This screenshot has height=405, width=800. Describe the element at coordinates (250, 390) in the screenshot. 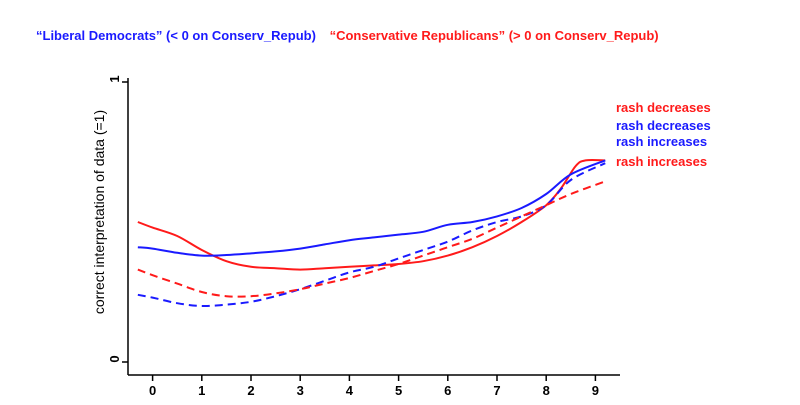

I see `x-tick-label: 2` at that location.